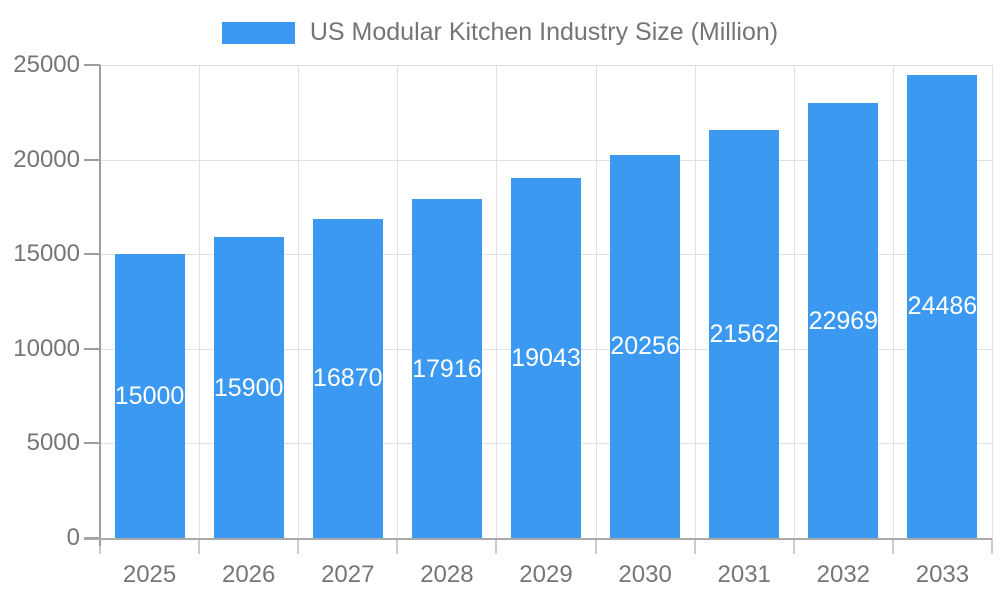  Describe the element at coordinates (46, 254) in the screenshot. I see `y-axis-label: 15000` at that location.